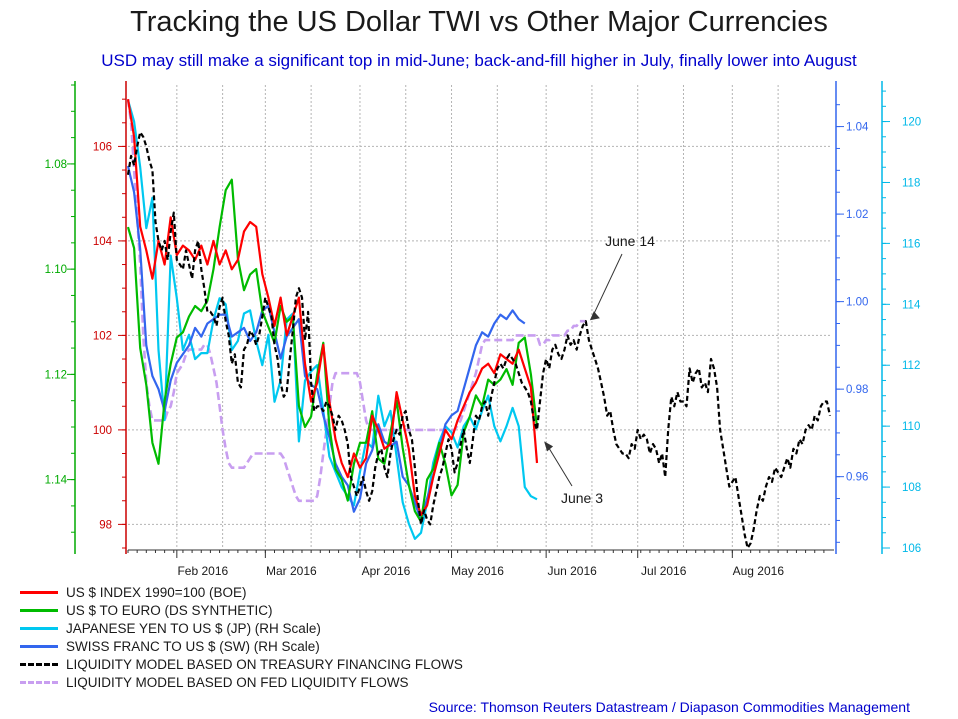 This screenshot has width=958, height=719. Describe the element at coordinates (39, 628) in the screenshot. I see `legend-swatch-yen` at that location.